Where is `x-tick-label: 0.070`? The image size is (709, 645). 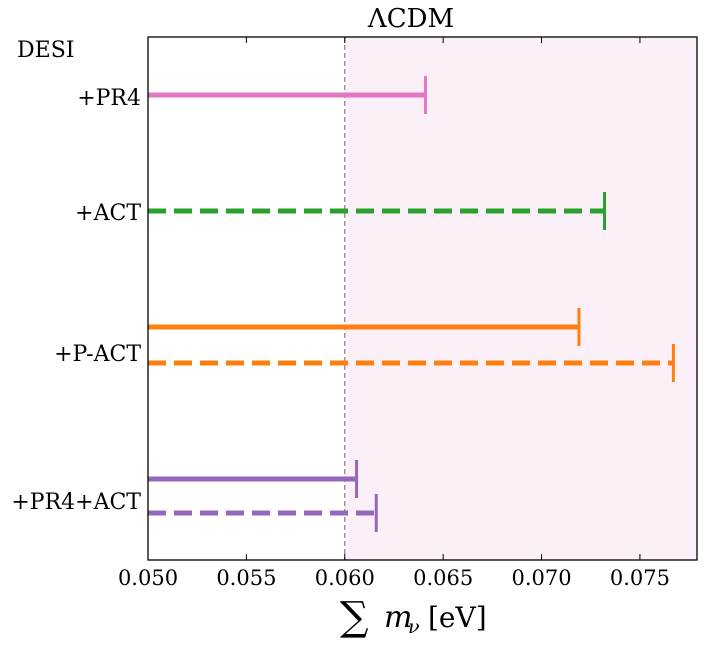 x-tick-label: 0.070 is located at coordinates (541, 578).